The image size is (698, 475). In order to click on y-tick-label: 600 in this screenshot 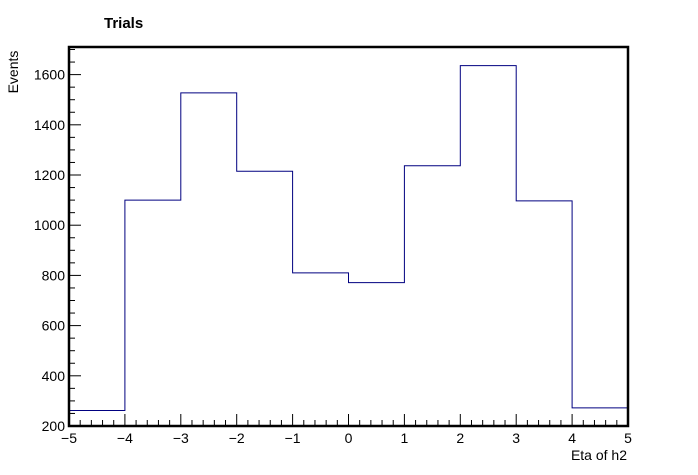, I will do `click(54, 326)`.